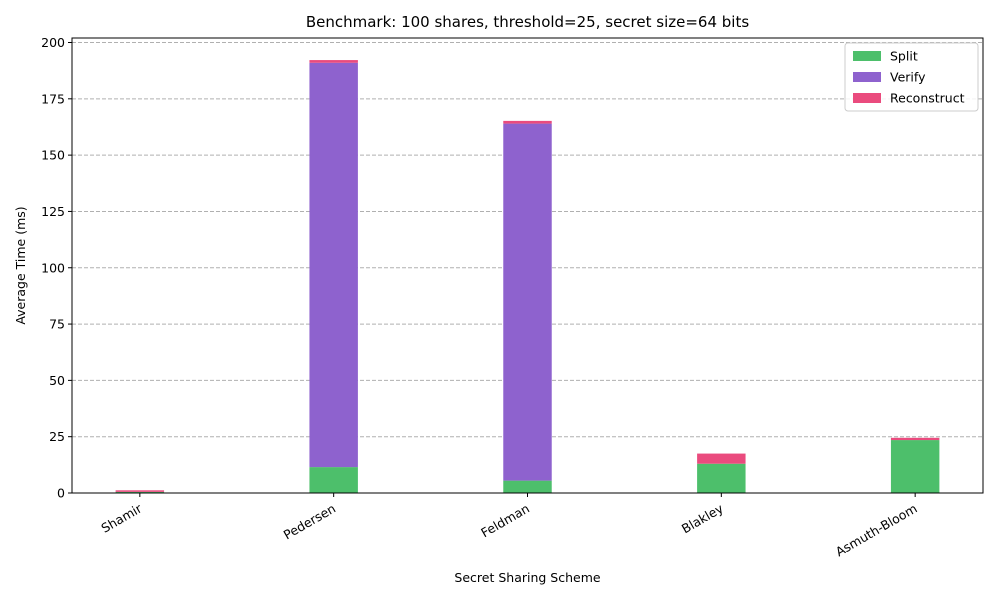 This screenshot has height=600, width=1000. What do you see at coordinates (333, 480) in the screenshot?
I see `bar-split-pedersen` at bounding box center [333, 480].